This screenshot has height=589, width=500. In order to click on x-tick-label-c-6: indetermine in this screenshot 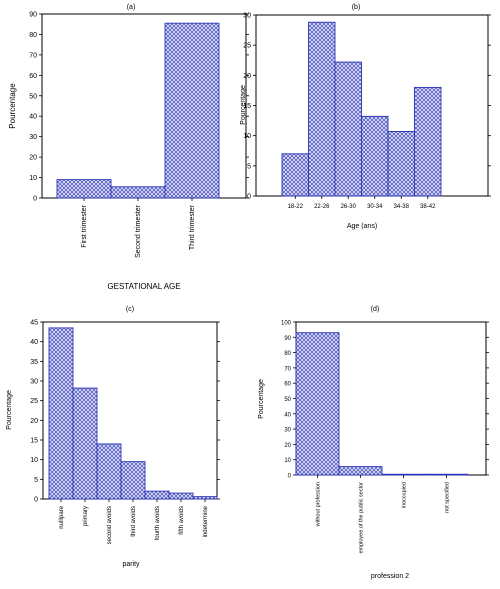, I will do `click(206, 521)`.